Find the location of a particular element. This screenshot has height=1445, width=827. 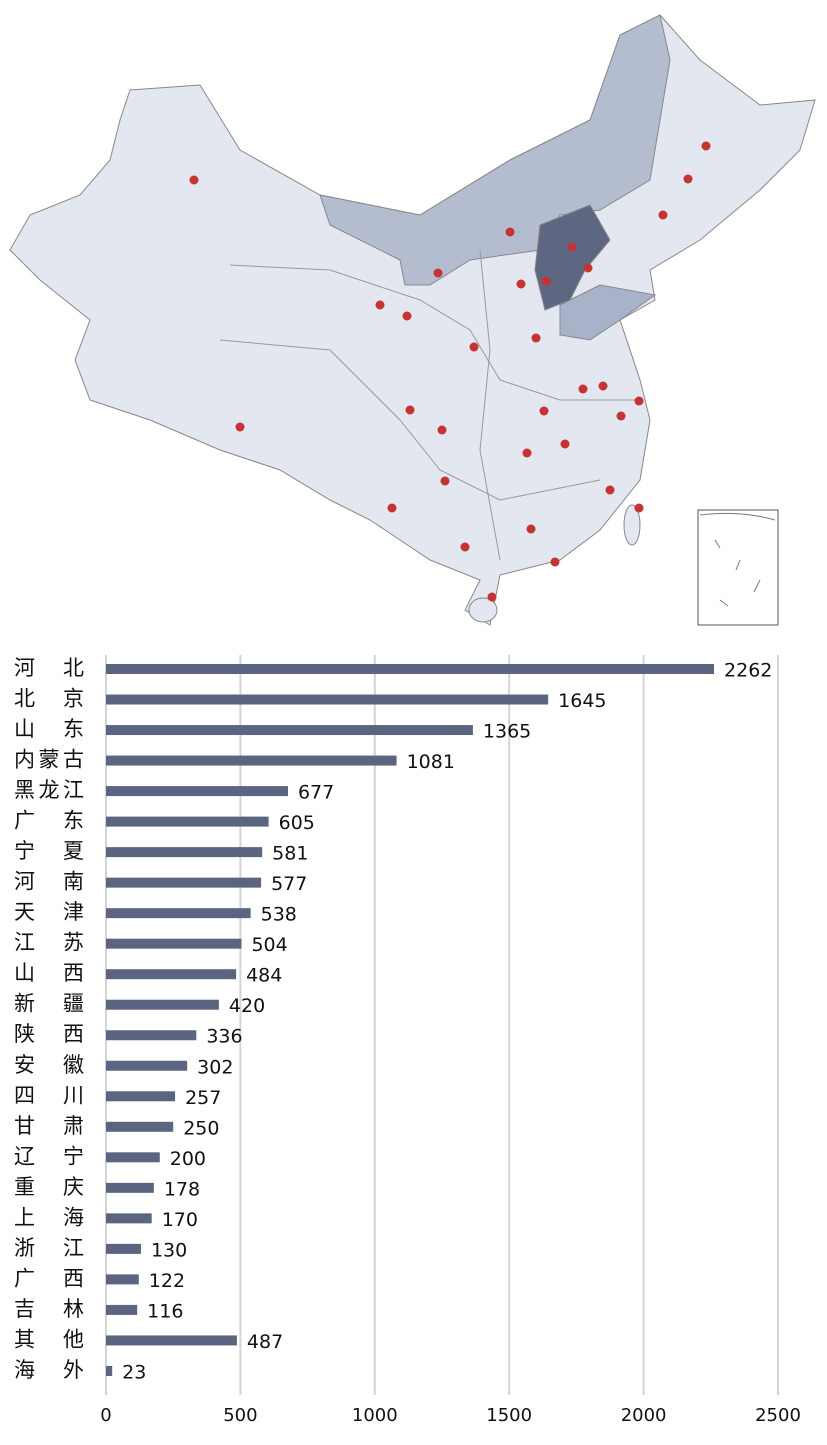

category-label: 甘 肃 is located at coordinates (49, 1126).